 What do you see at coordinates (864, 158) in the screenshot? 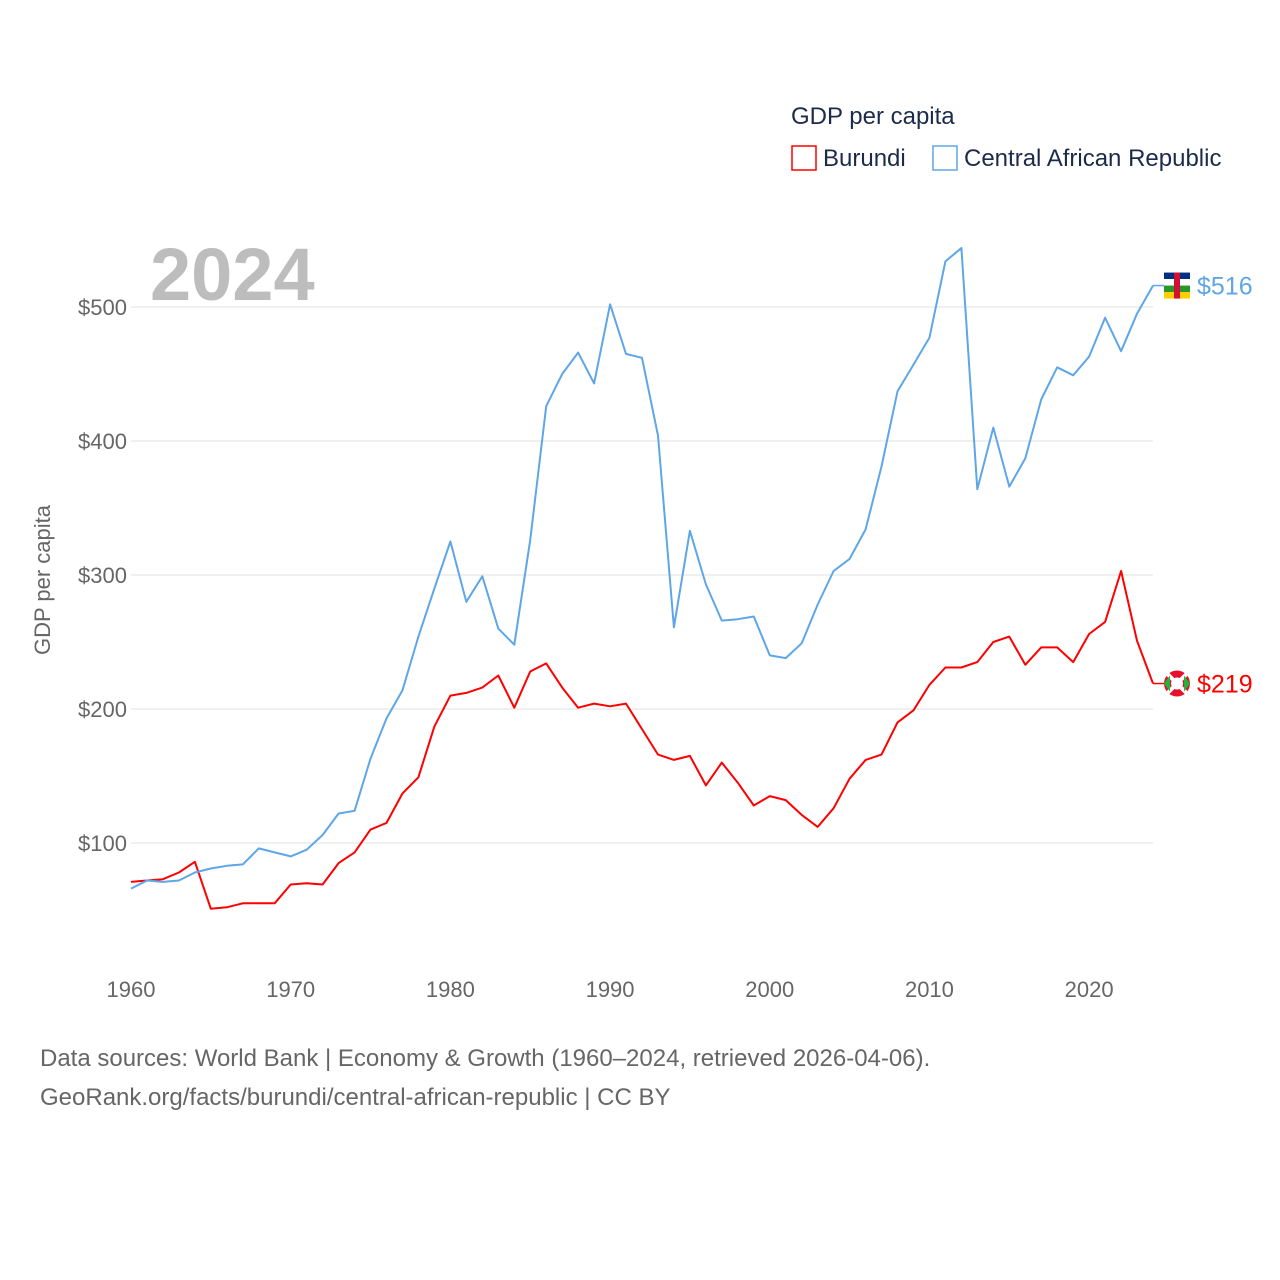
I see `legend-label-burundi: Burundi` at bounding box center [864, 158].